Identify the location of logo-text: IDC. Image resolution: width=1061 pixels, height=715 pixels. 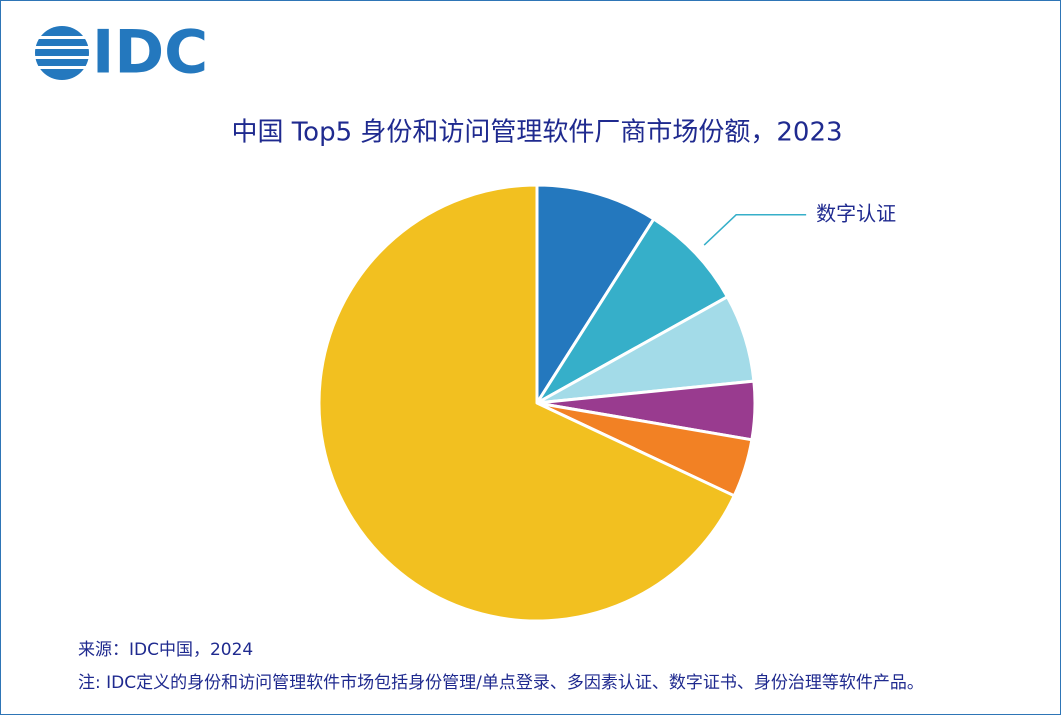
(150, 53).